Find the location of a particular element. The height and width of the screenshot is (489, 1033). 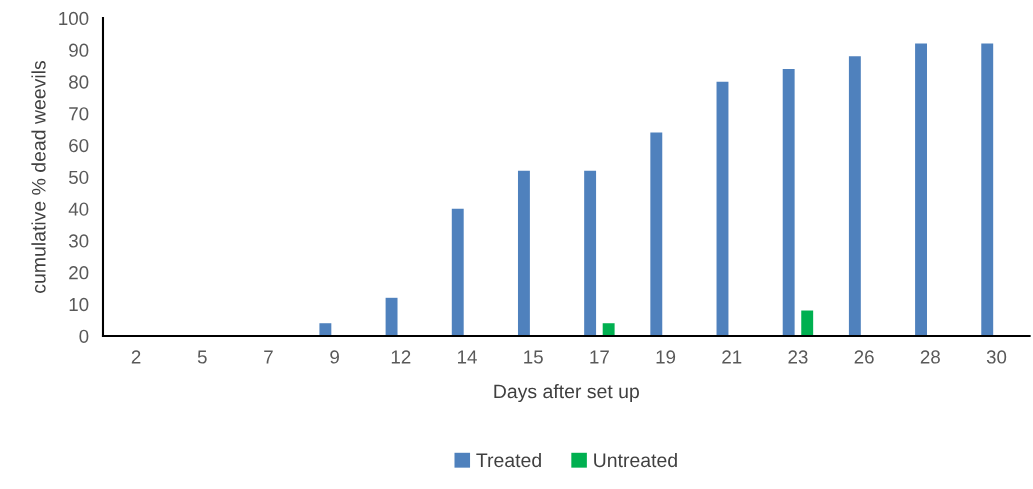

y-tick-label: 80 is located at coordinates (79, 82).